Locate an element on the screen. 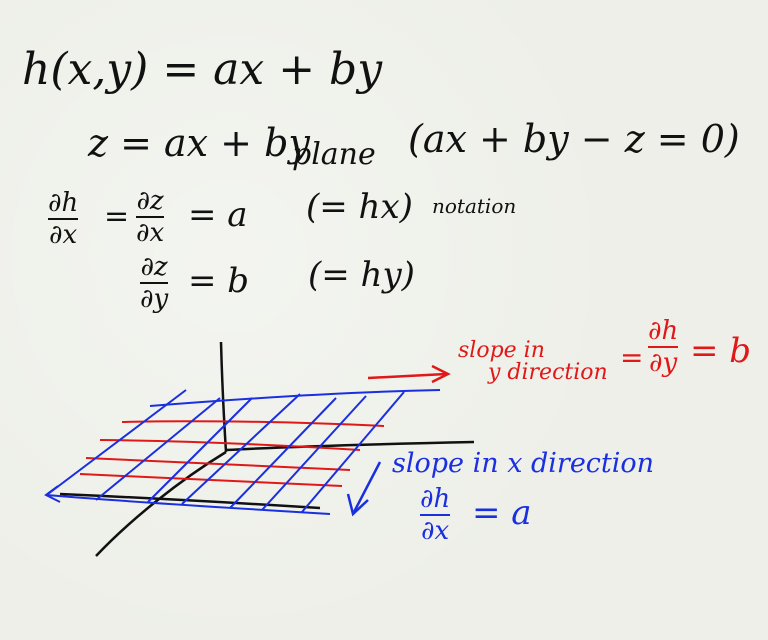 Image resolution: width=768 pixels, height=640 pixels. plane-front-edge-black is located at coordinates (190, 501).